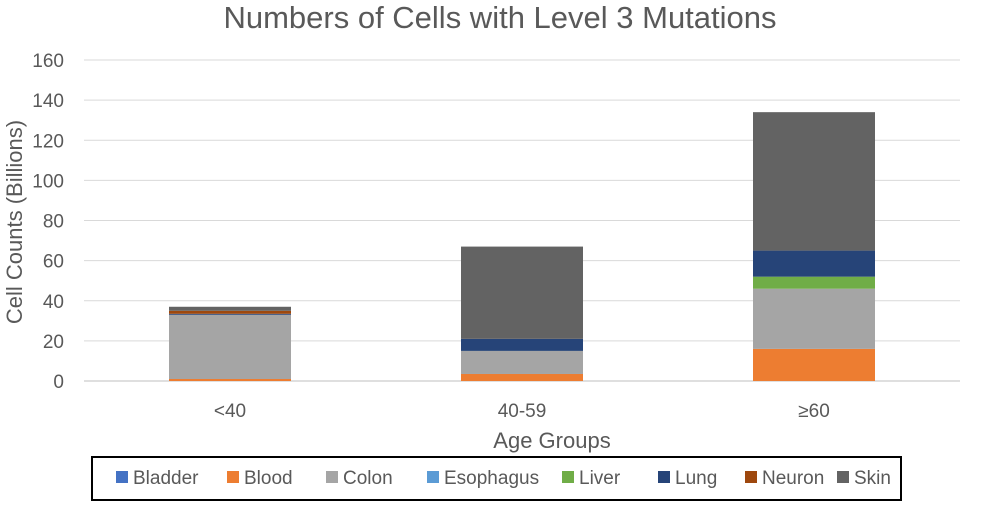  I want to click on y-axis-label: Cell Counts (Billions), so click(14, 222).